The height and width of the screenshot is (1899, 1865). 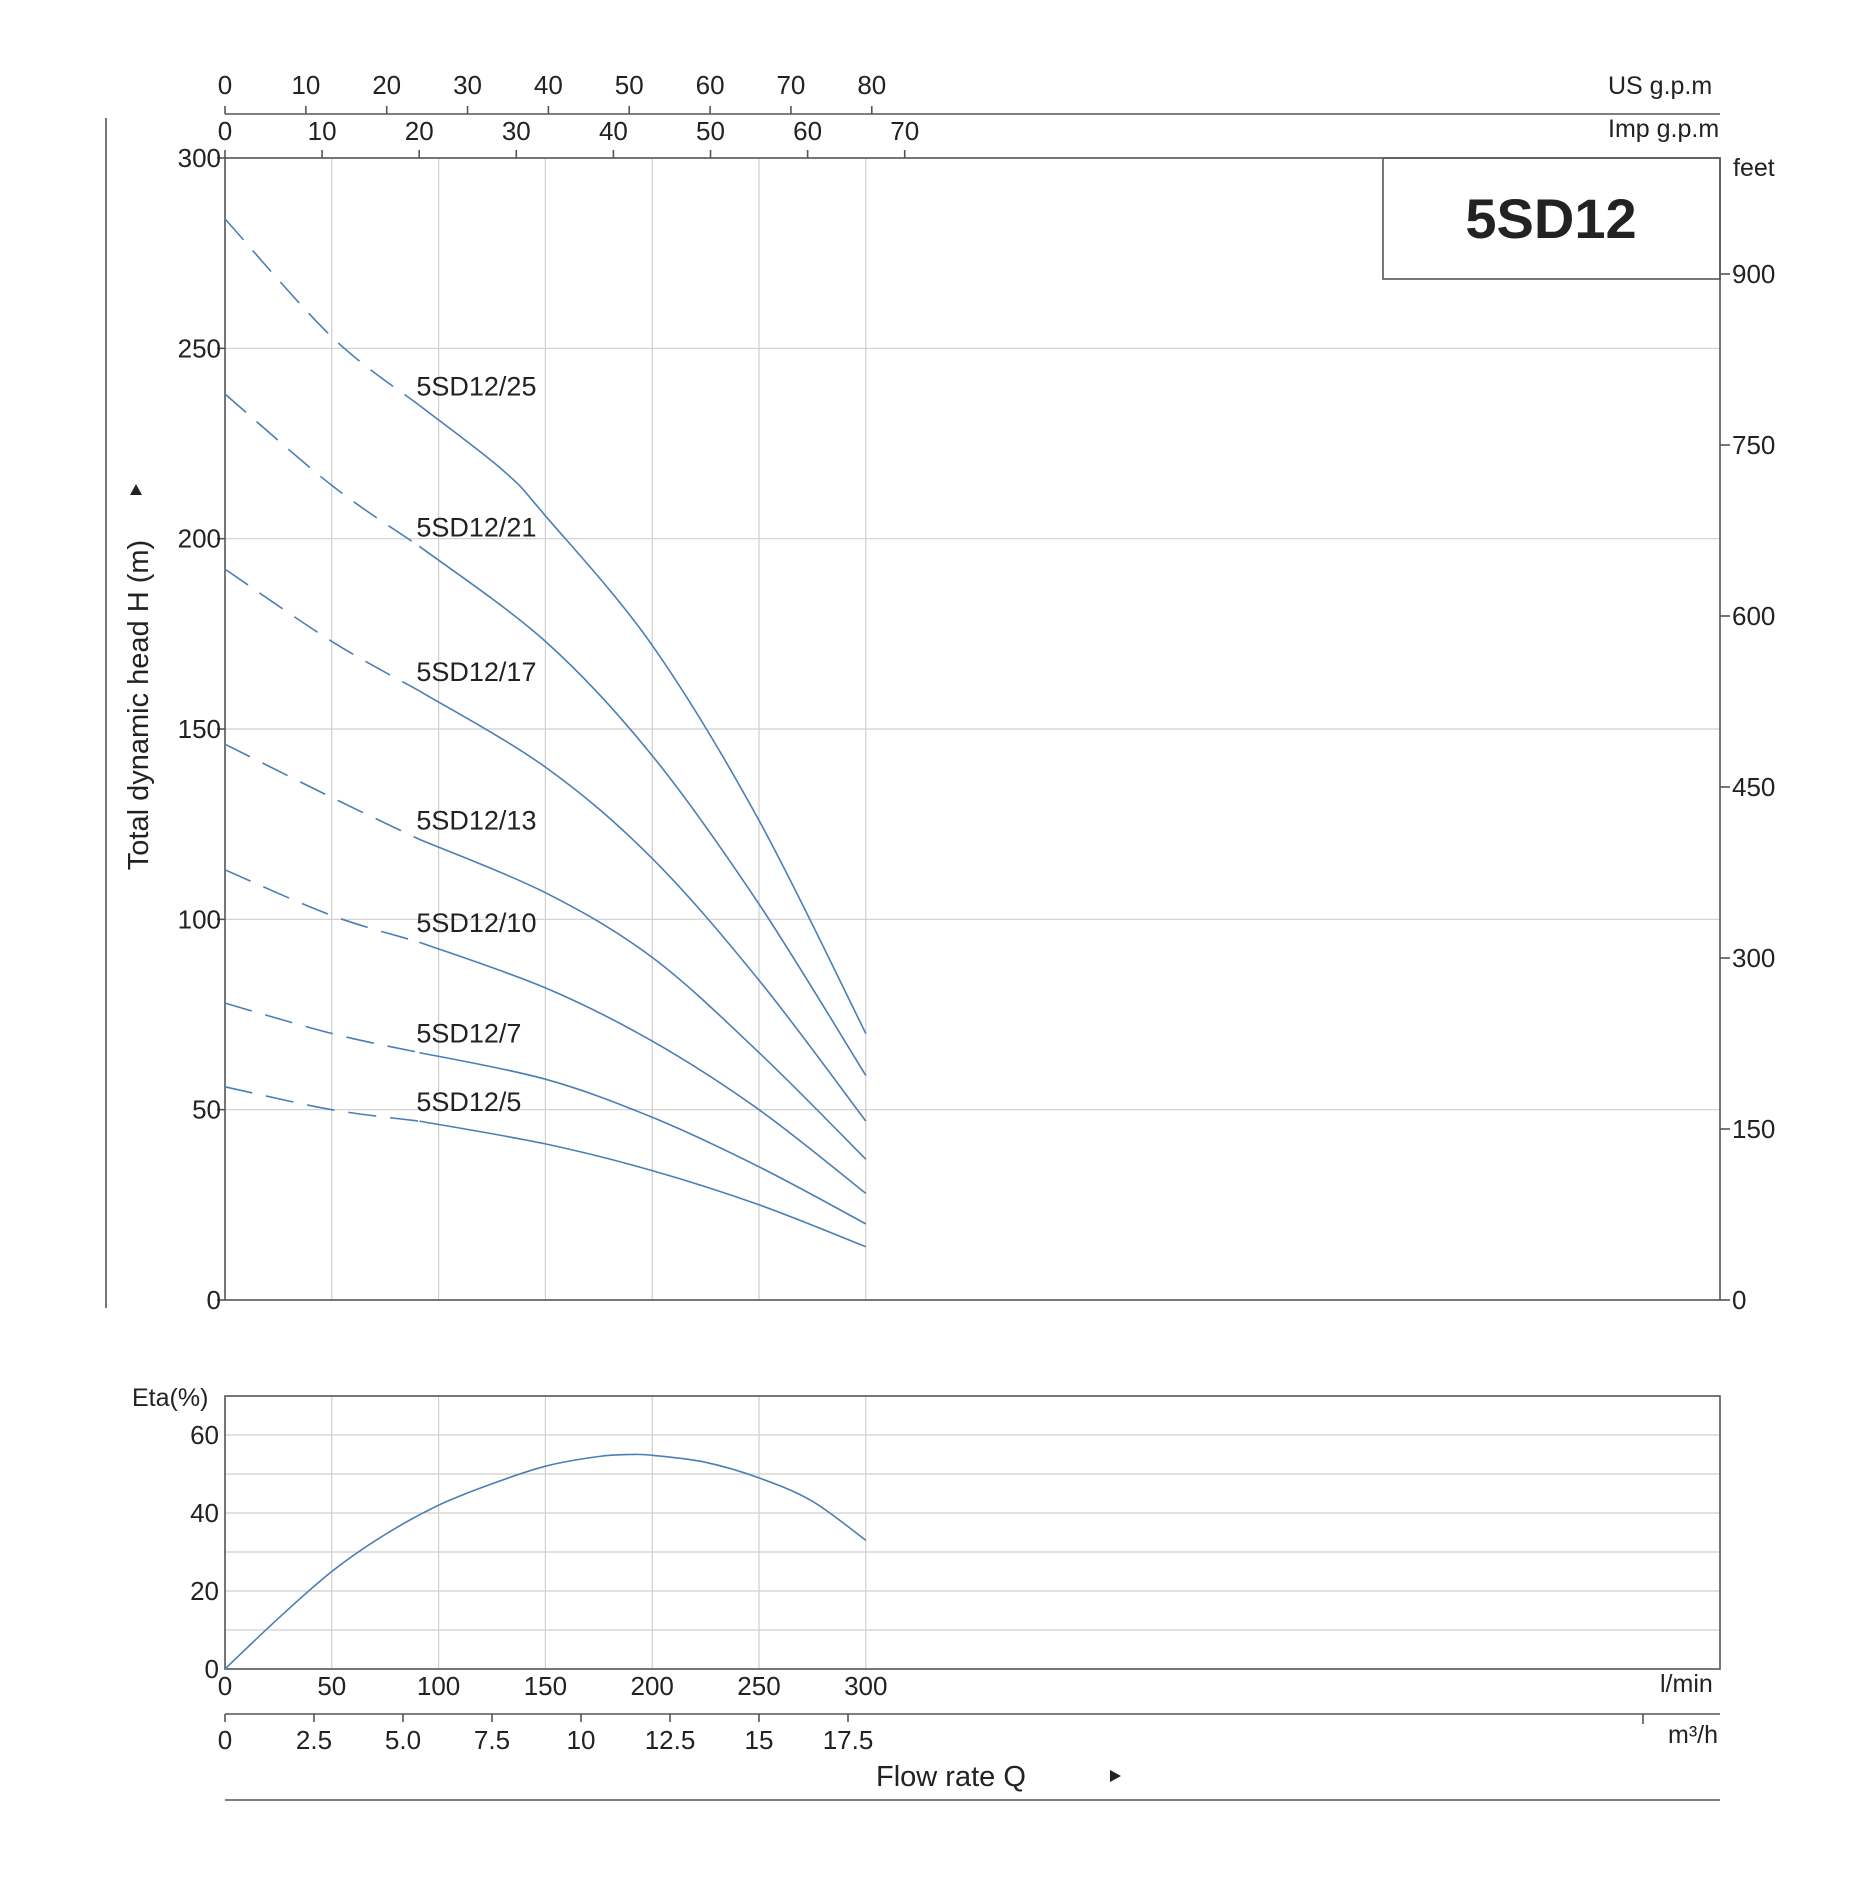 What do you see at coordinates (139, 705) in the screenshot?
I see `head-axis-title: Total dynamic head H (m)` at bounding box center [139, 705].